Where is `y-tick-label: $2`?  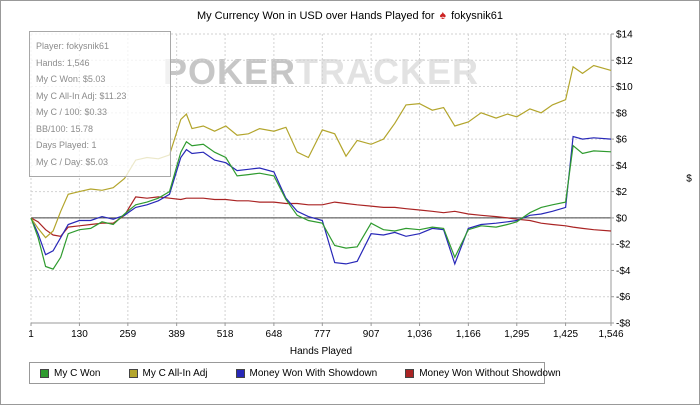 y-tick-label: $2 is located at coordinates (622, 192).